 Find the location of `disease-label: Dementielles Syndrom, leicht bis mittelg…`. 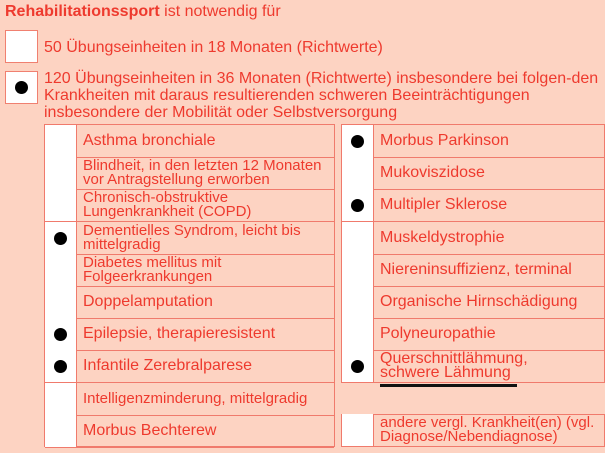

disease-label: Dementielles Syndrom, leicht bis mittelg… is located at coordinates (192, 237).